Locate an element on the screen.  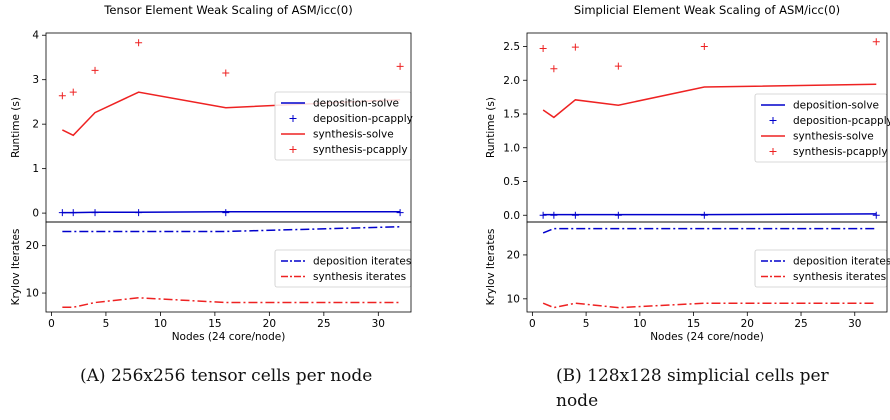
y-tick-label: 2.0 is located at coordinates (511, 81).